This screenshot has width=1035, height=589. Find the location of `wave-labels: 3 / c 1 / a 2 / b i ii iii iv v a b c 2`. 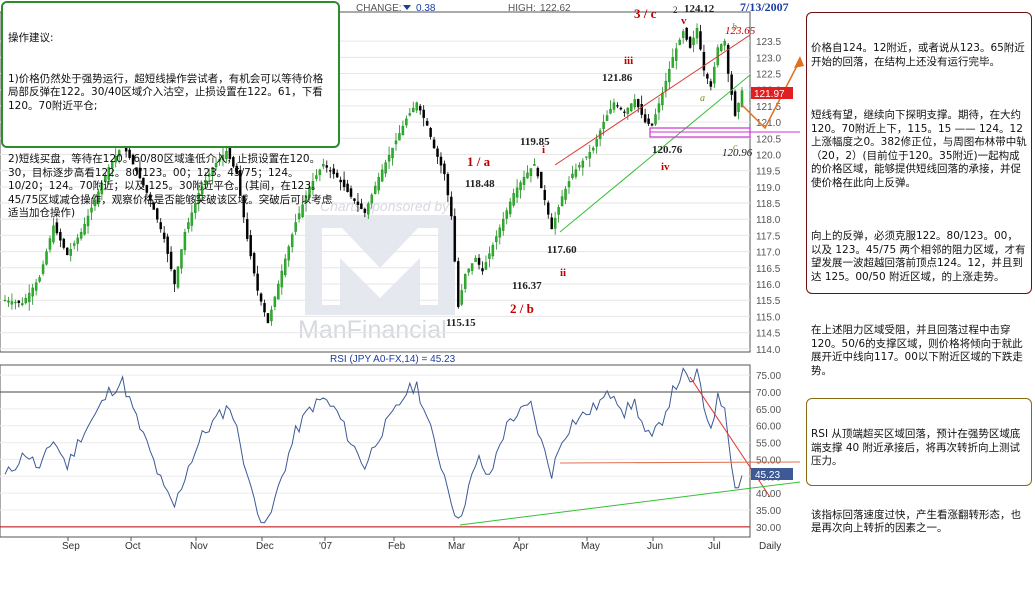

wave-labels: 3 / c 1 / a 2 / b i ii iii iv v a b c 2 is located at coordinates (602, 160).